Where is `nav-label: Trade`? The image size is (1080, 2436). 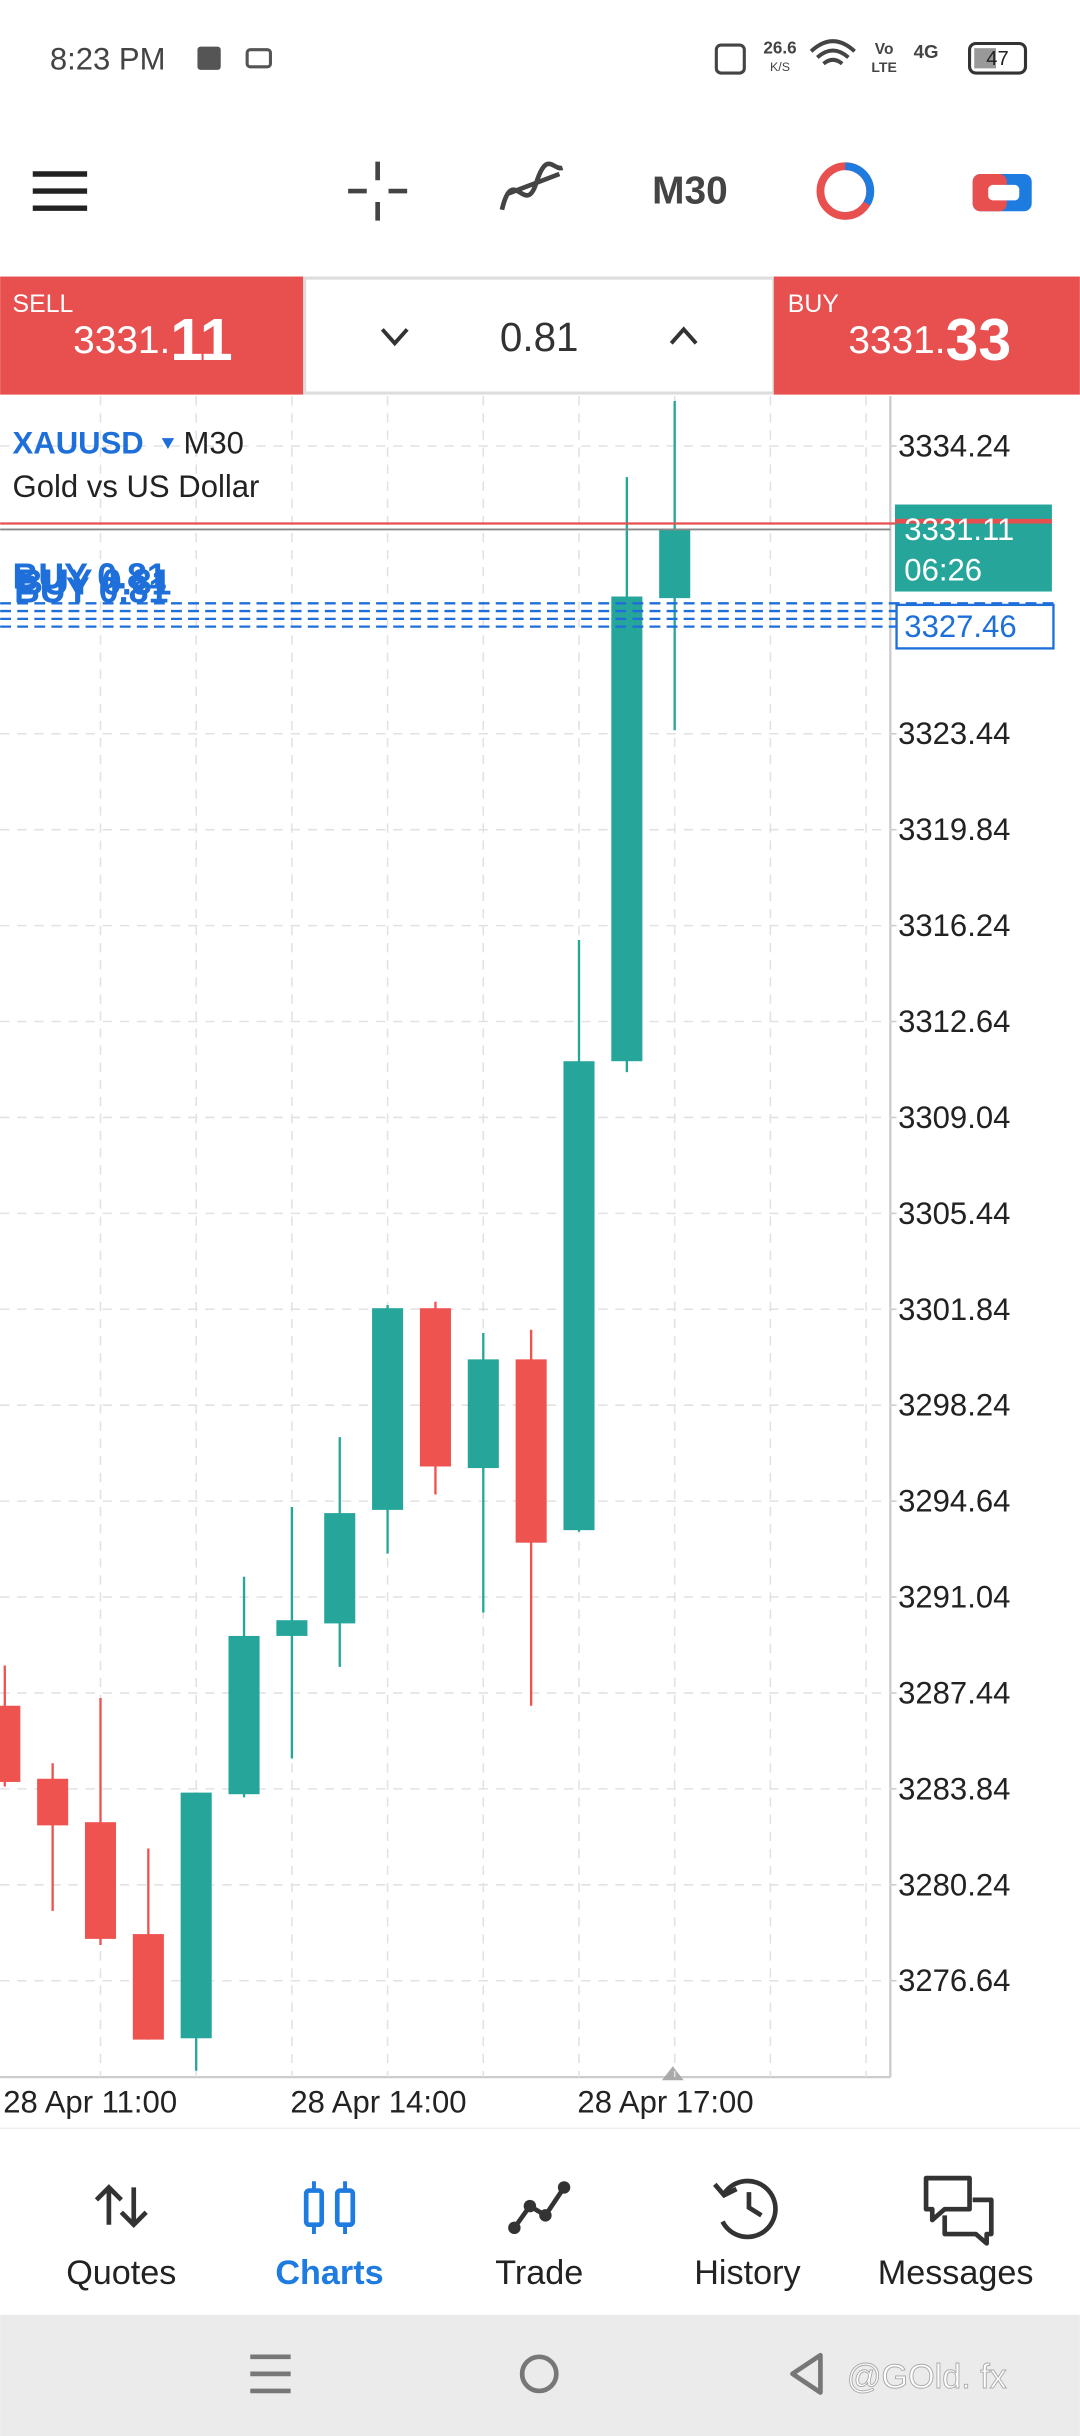
nav-label: Trade is located at coordinates (539, 2273).